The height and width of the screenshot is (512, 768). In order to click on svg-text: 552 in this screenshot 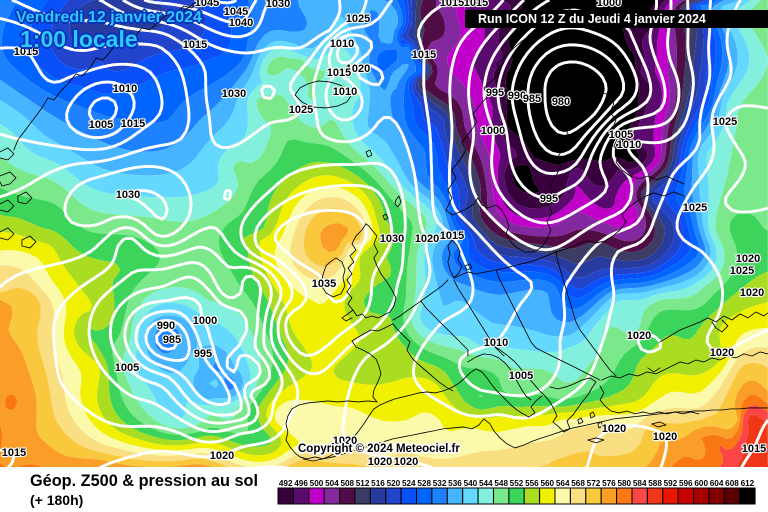, I will do `click(517, 483)`.